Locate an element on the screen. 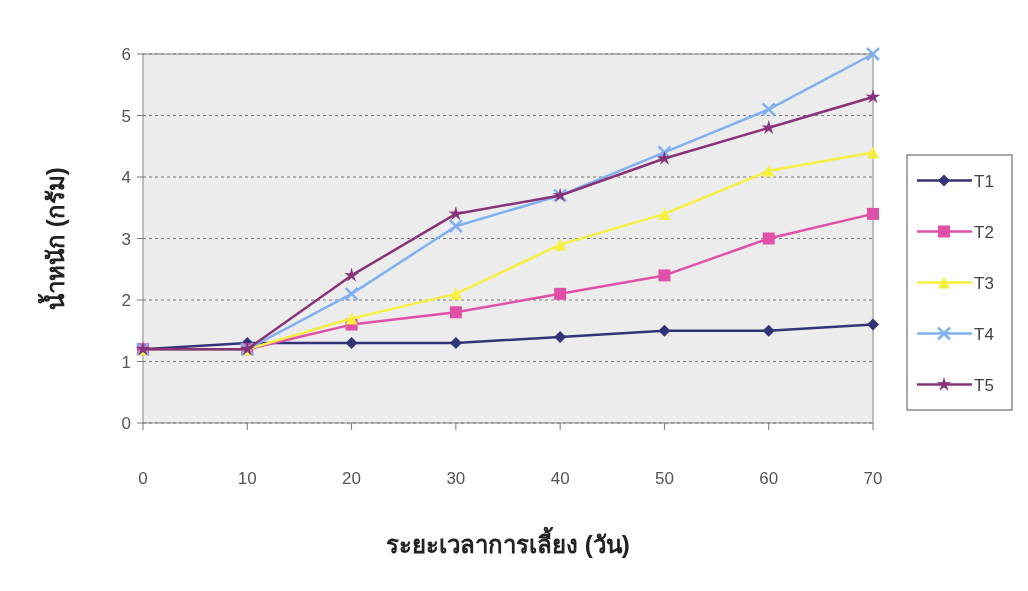 This screenshot has width=1028, height=591. x-axis-title: ระยะเวลาการเลี้ยง (วัน) is located at coordinates (508, 542).